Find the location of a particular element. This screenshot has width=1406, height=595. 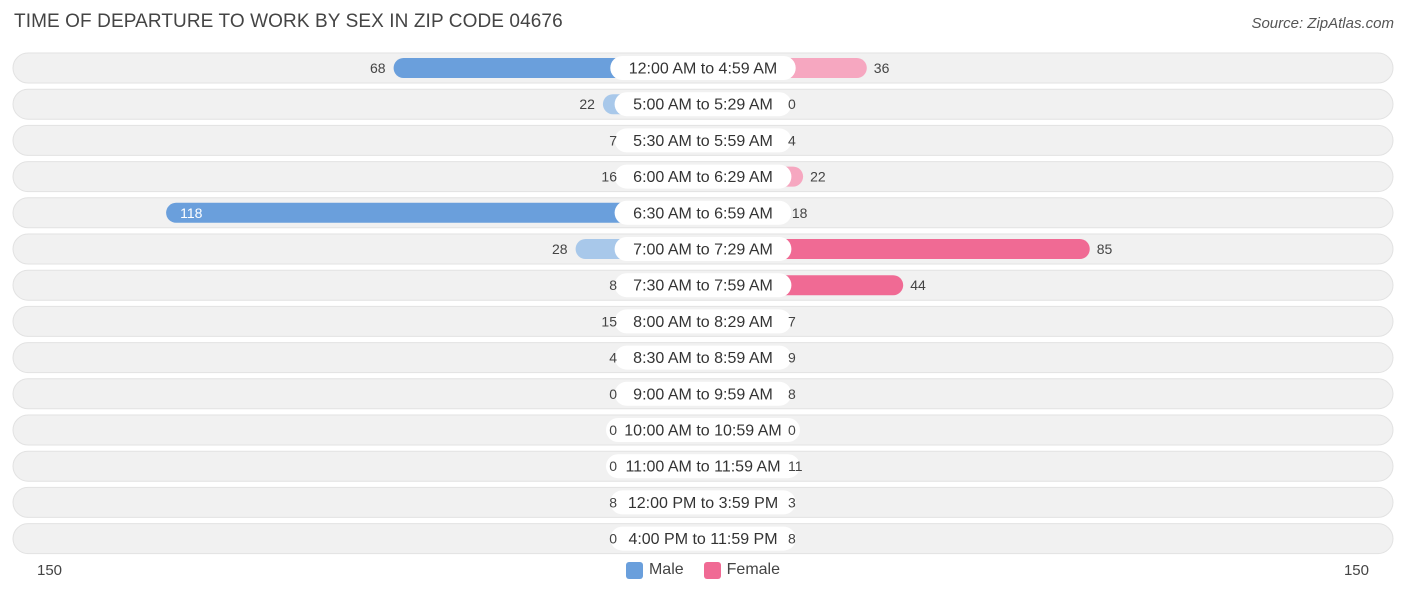

legend: Male Female is located at coordinates (703, 570).